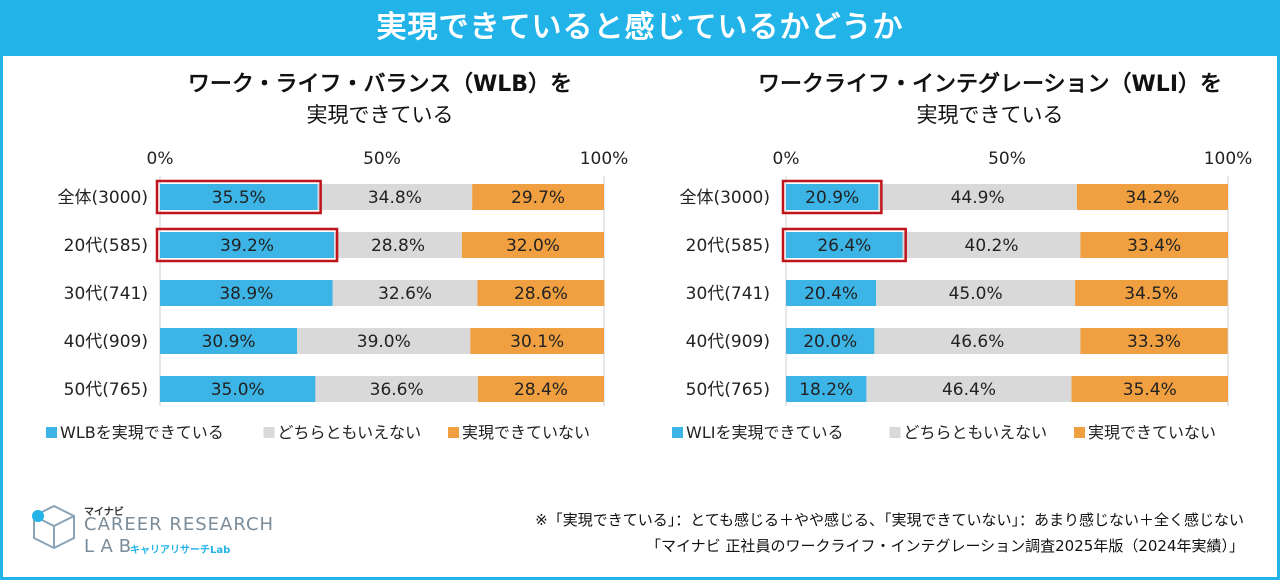  What do you see at coordinates (106, 246) in the screenshot?
I see `chart-1-category-label: 20代(585)` at bounding box center [106, 246].